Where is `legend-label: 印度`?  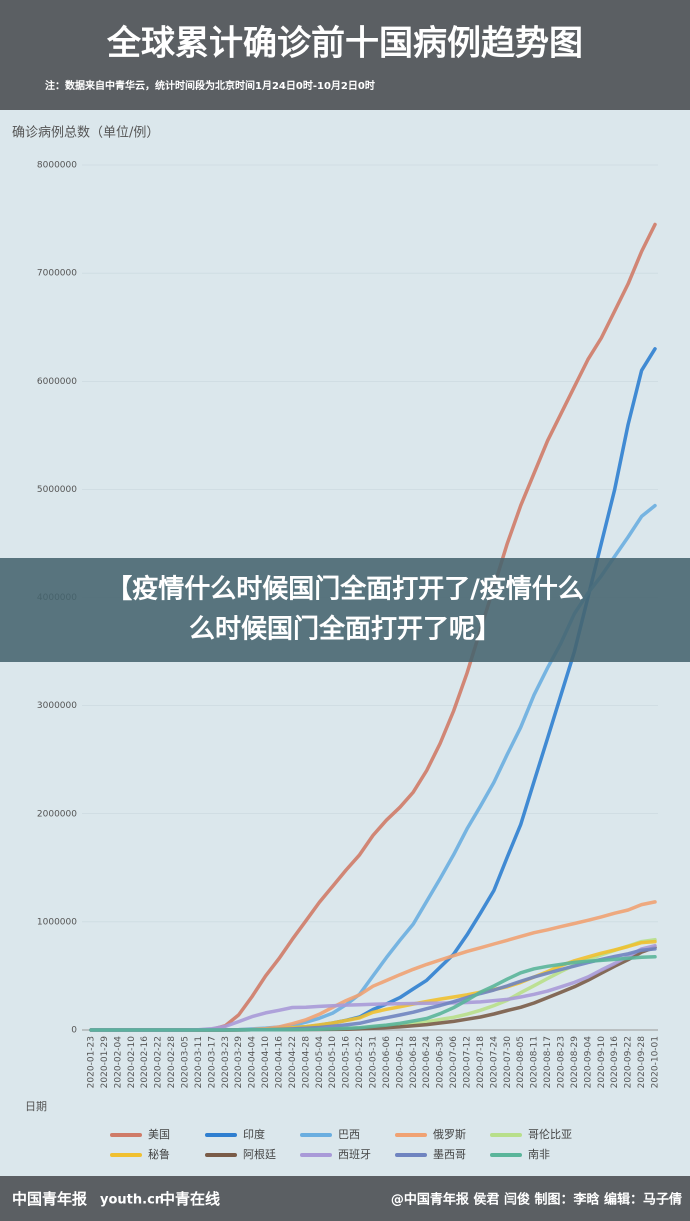 legend-label: 印度 is located at coordinates (254, 1134).